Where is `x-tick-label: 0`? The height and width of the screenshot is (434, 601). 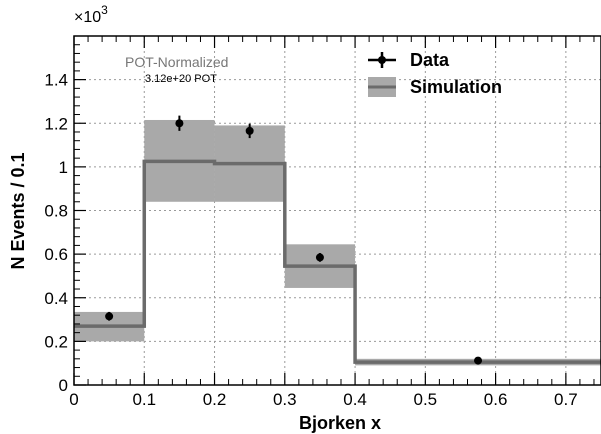 x-tick-label: 0 is located at coordinates (73, 399).